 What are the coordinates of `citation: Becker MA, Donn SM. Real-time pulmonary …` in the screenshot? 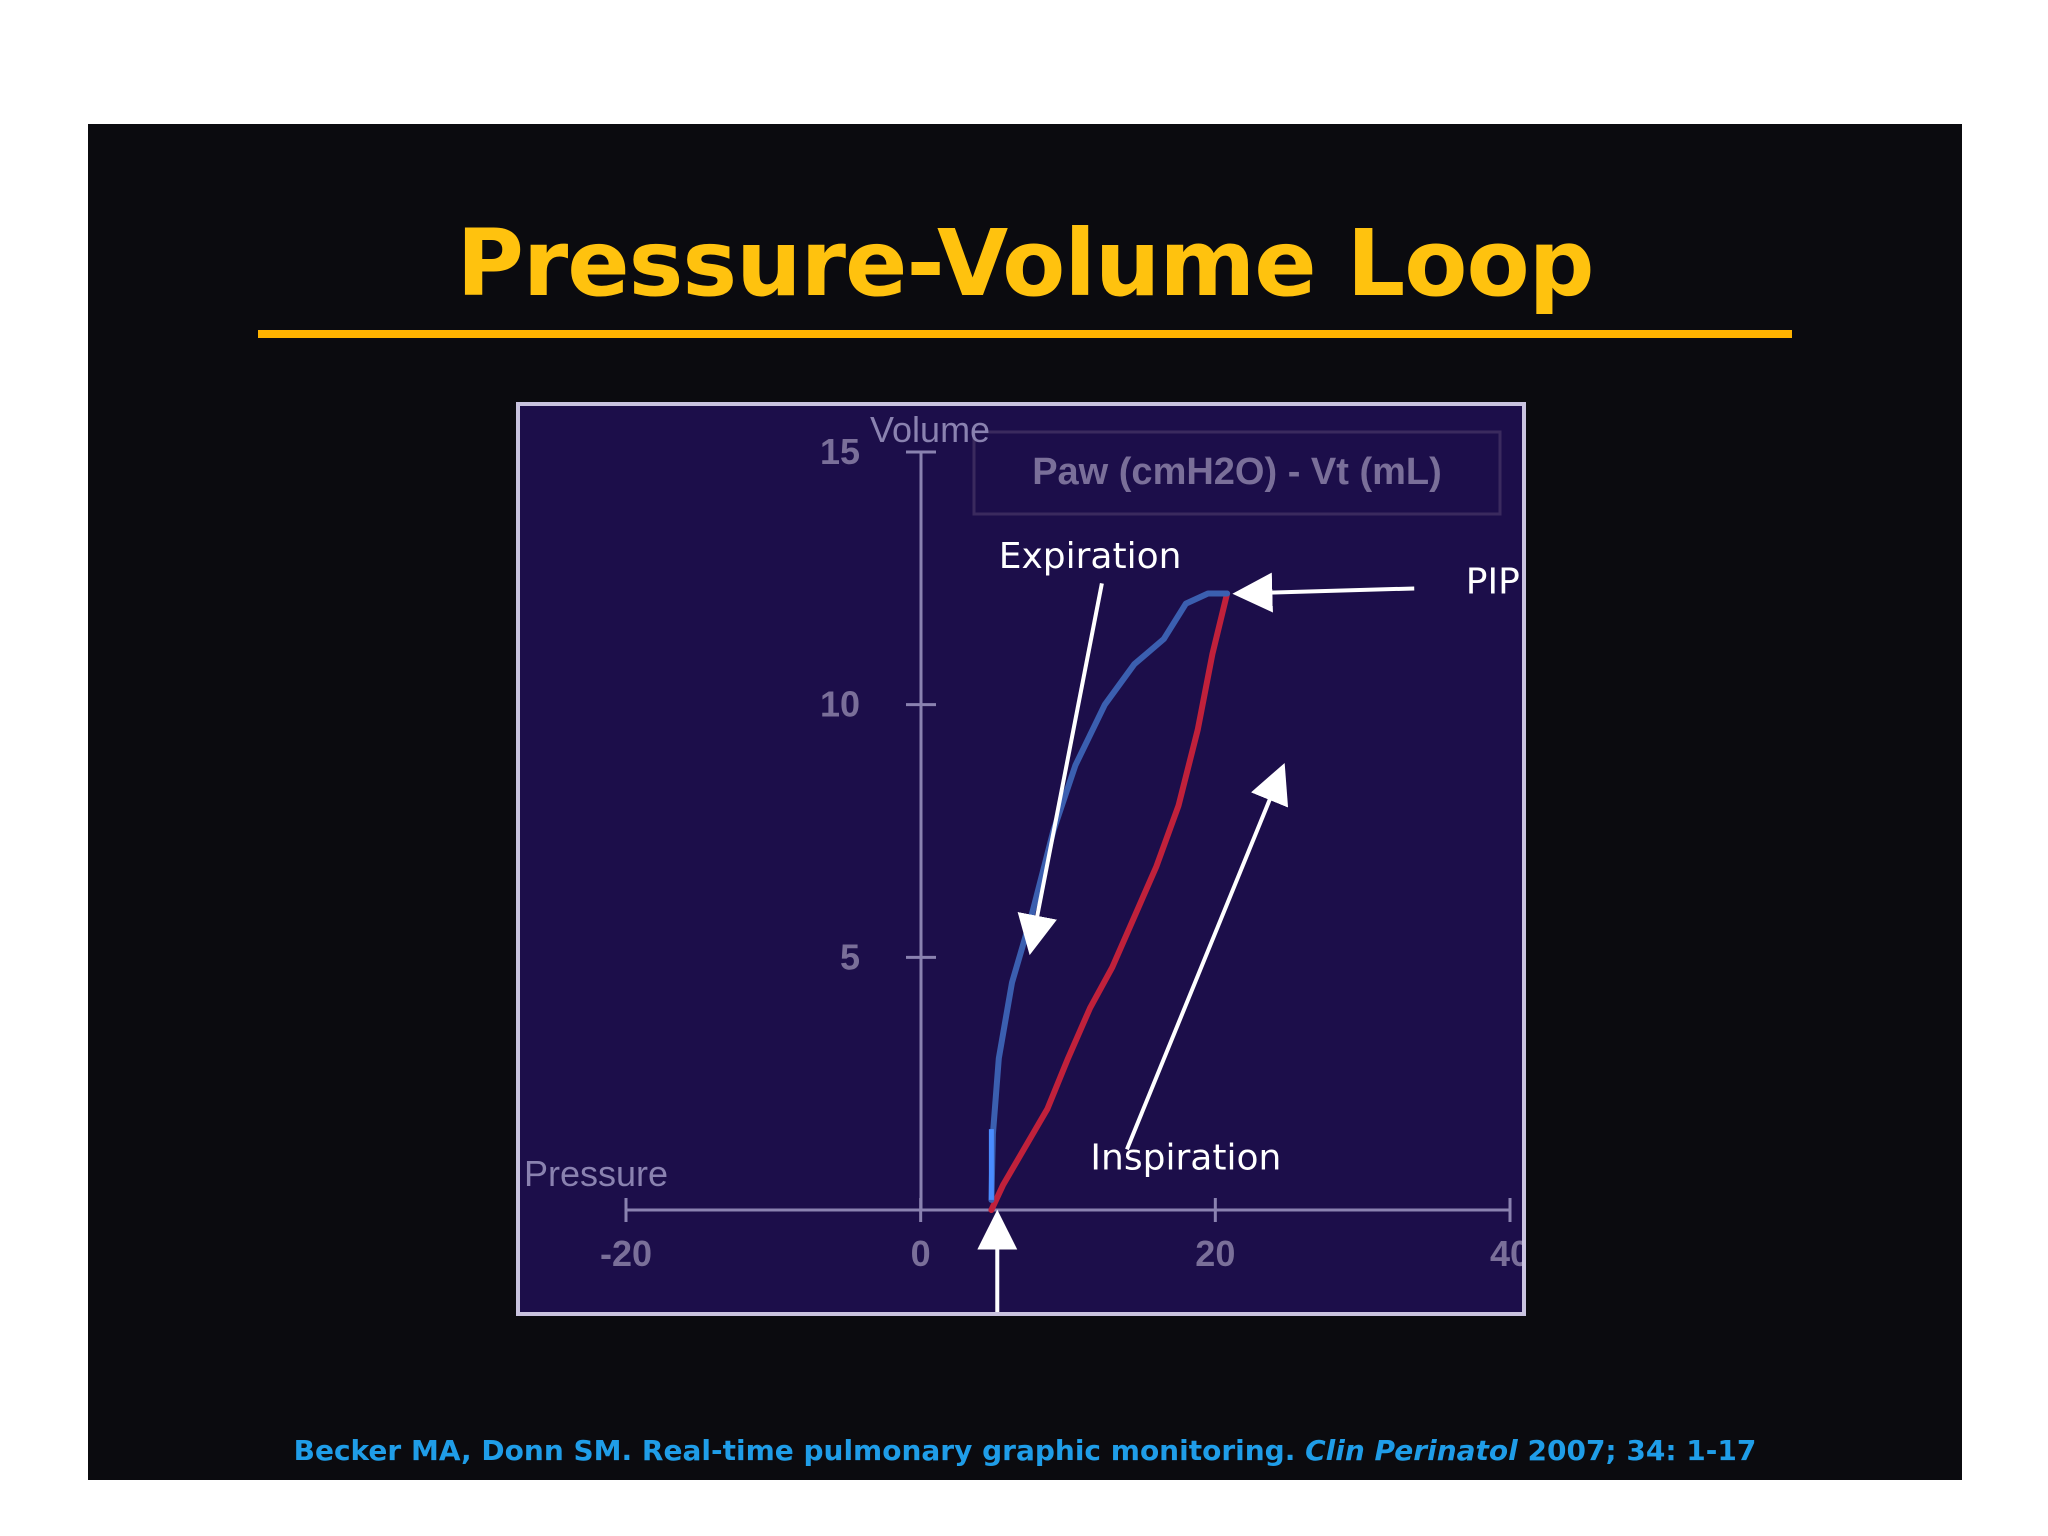 It's located at (1025, 1450).